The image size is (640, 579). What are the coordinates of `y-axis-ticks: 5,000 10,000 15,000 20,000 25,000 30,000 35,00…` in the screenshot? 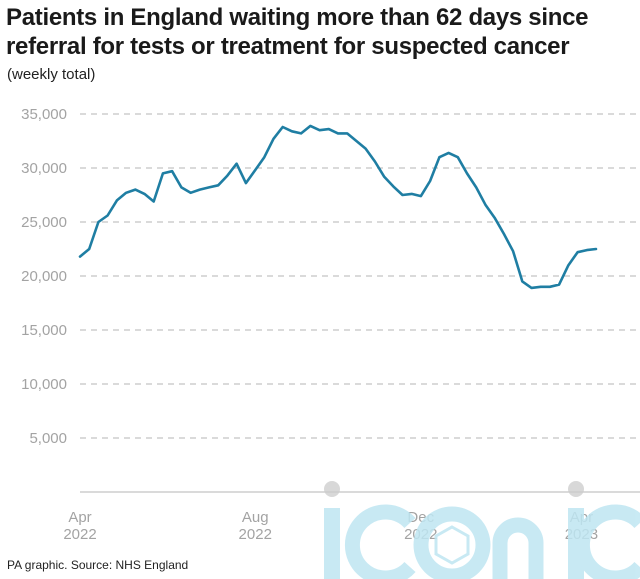 It's located at (44, 276).